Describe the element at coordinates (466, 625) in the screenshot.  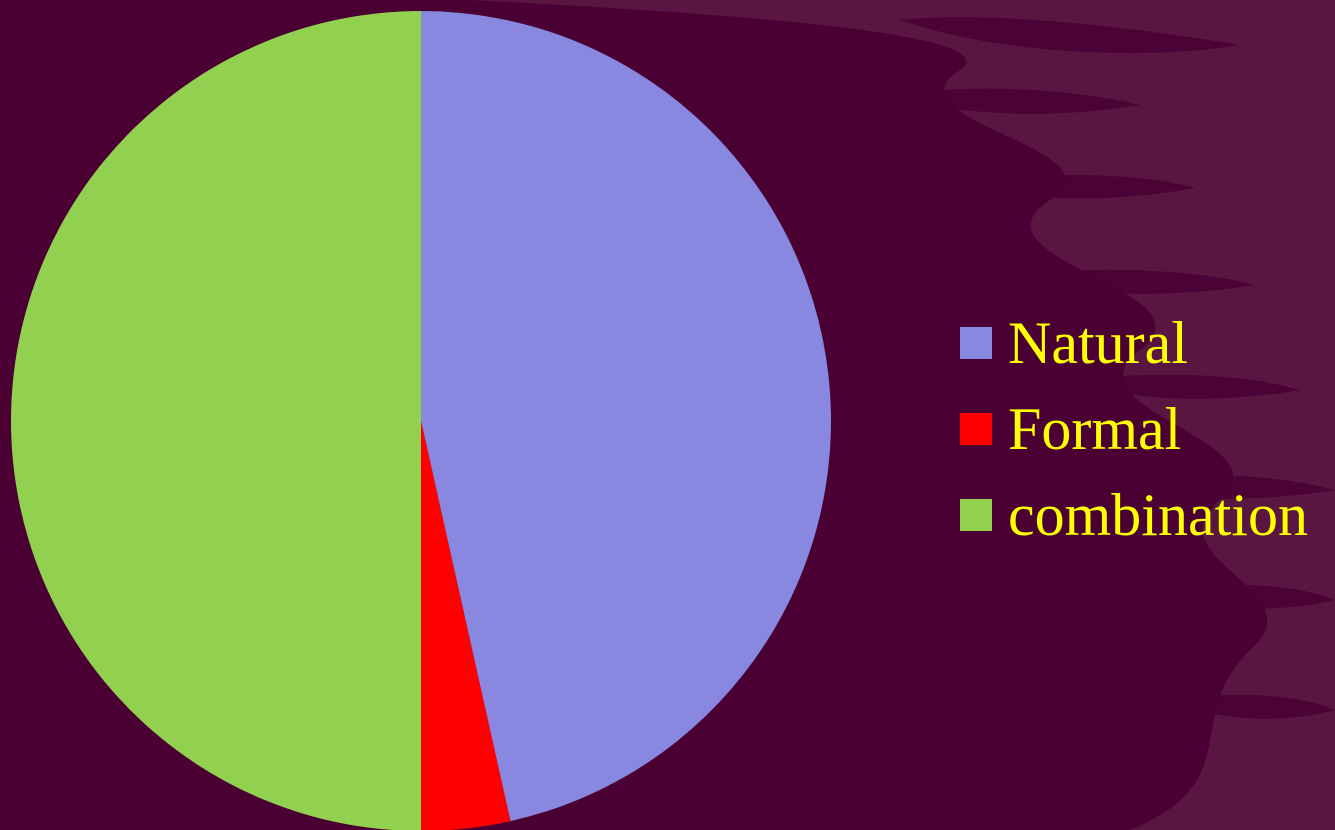
I see `pie-slice-formal` at that location.